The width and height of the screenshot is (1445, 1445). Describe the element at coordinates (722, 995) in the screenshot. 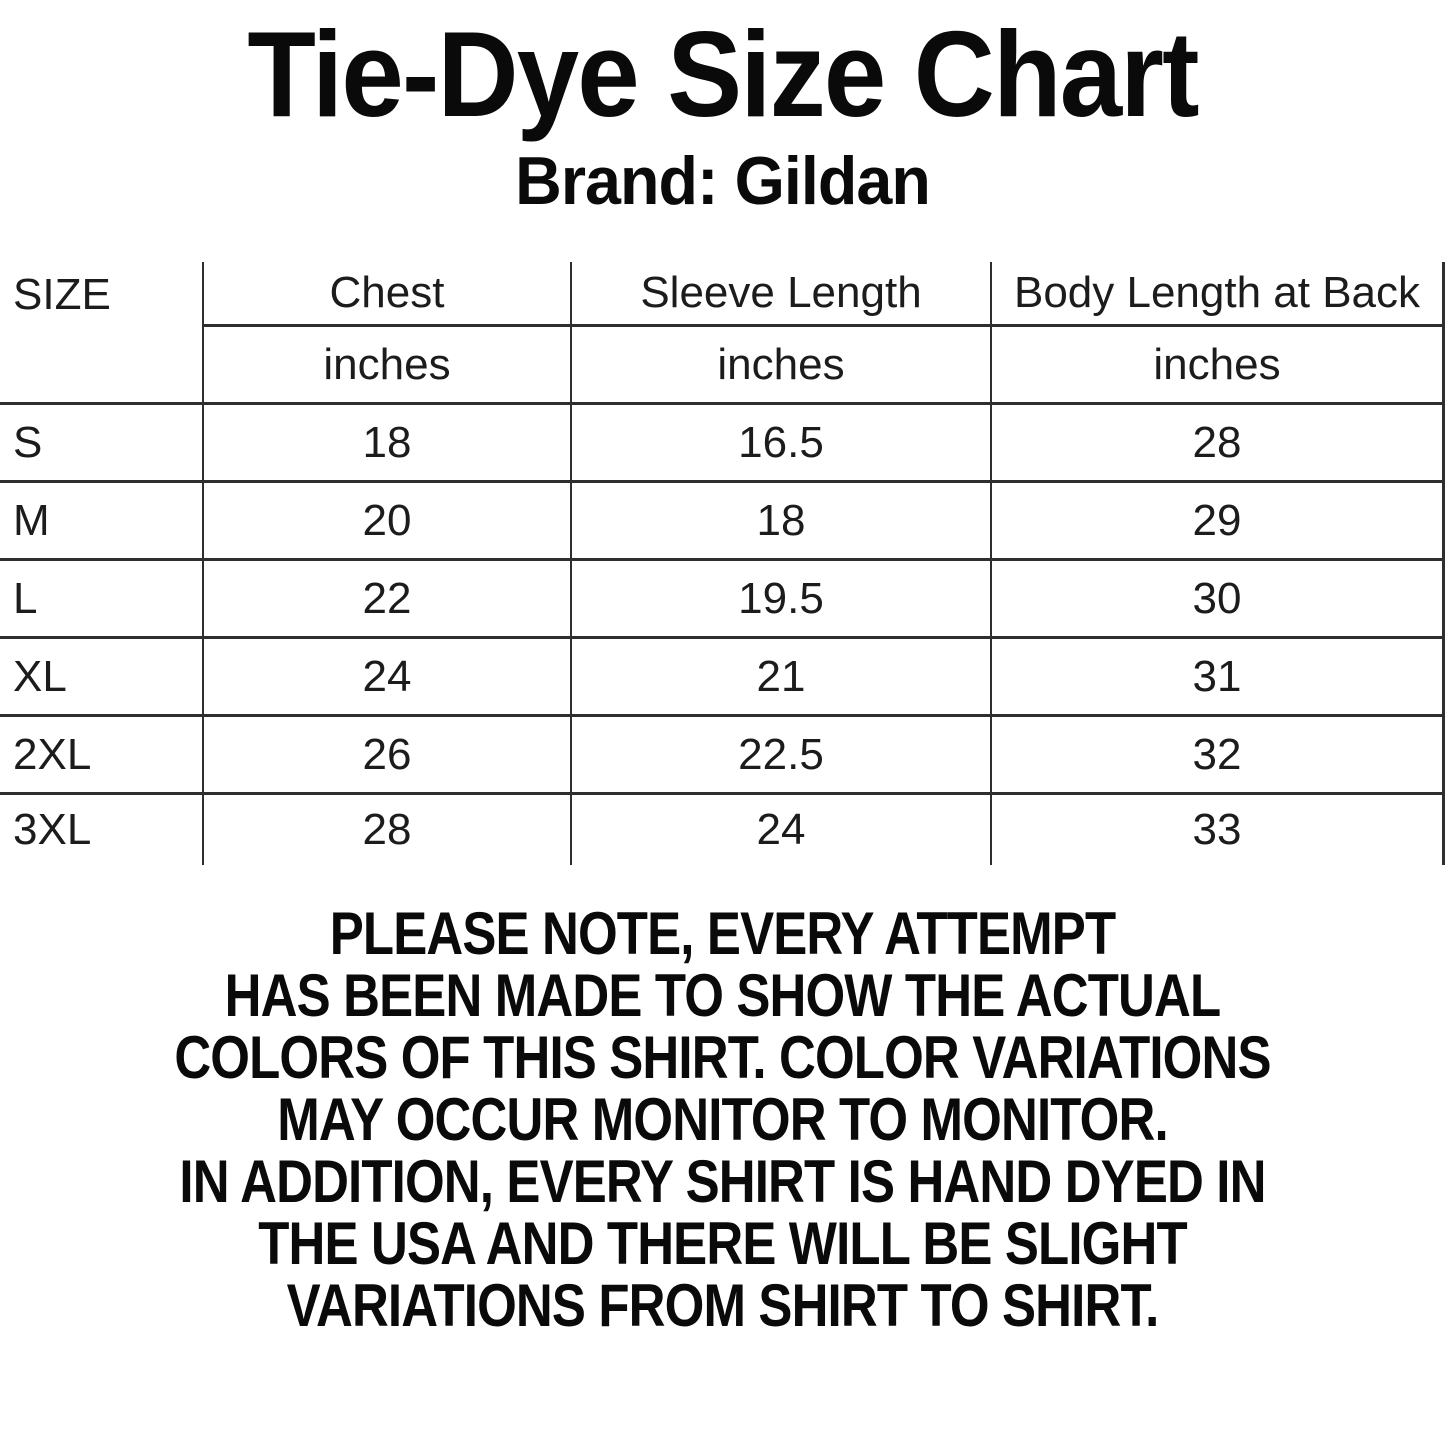

I see `disclaimer-line: HAS BEEN MADE TO SHOW THE ACTUAL` at that location.